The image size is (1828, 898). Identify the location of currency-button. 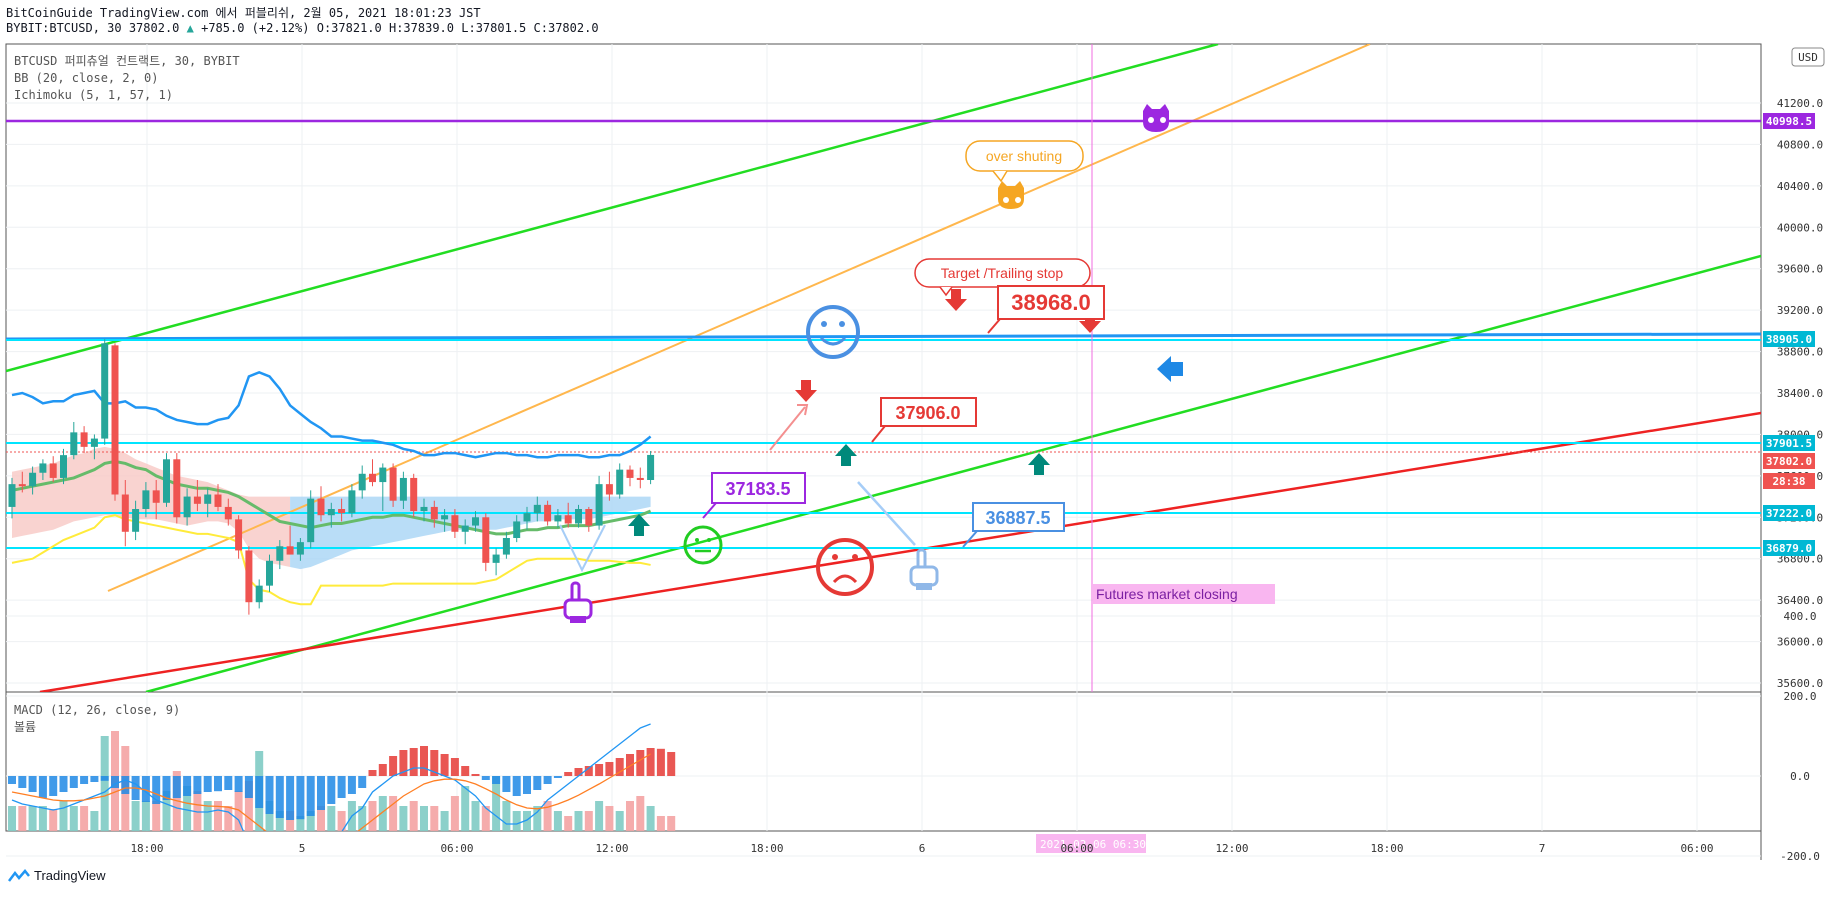
(1808, 57).